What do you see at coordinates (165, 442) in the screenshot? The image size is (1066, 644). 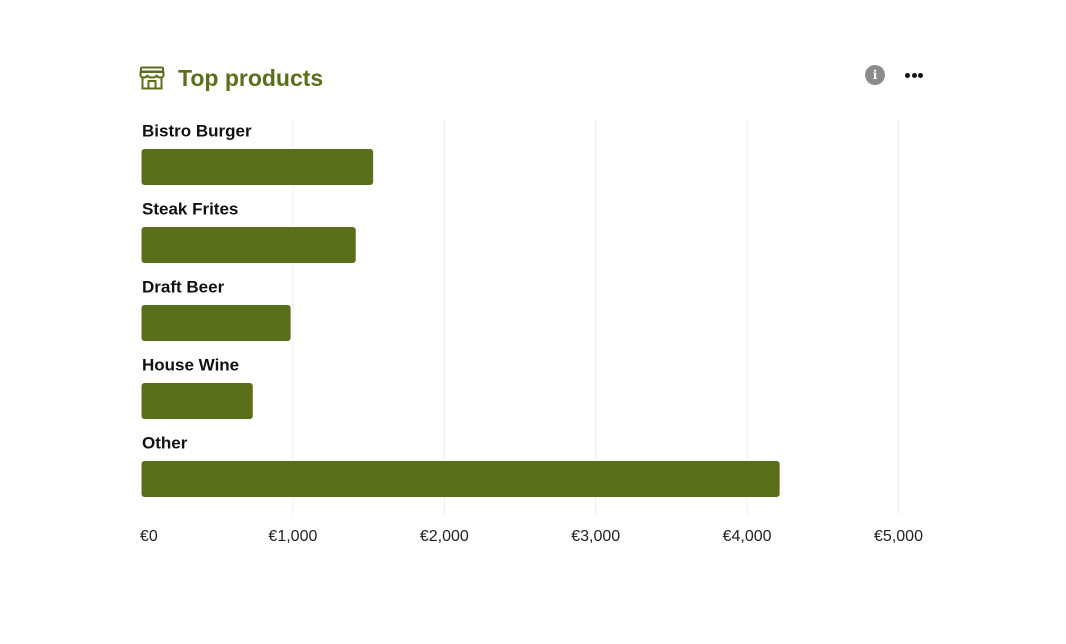 I see `category-label: Other` at bounding box center [165, 442].